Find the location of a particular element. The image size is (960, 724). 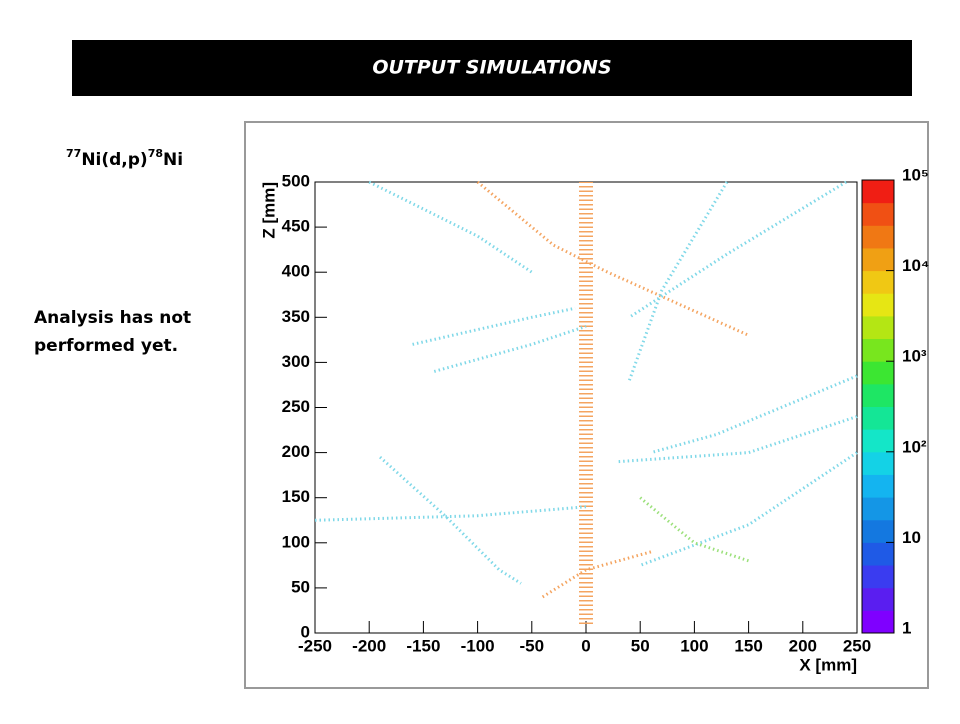

y-tick-label: 350 is located at coordinates (296, 316).